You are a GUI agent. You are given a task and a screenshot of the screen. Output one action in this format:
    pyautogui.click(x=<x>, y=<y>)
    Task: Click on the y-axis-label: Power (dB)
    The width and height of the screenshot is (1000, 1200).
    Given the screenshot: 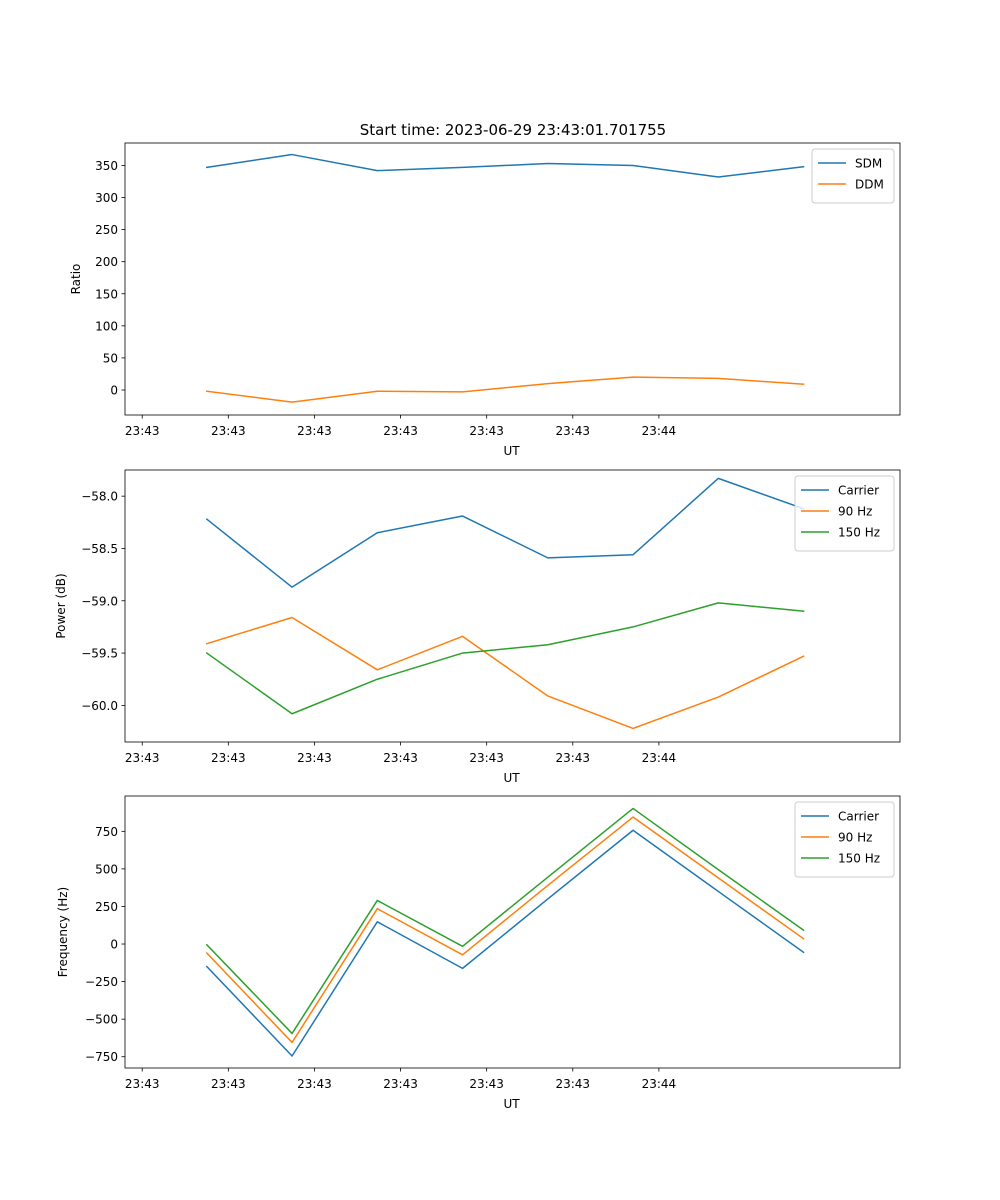 What is the action you would take?
    pyautogui.click(x=61, y=605)
    